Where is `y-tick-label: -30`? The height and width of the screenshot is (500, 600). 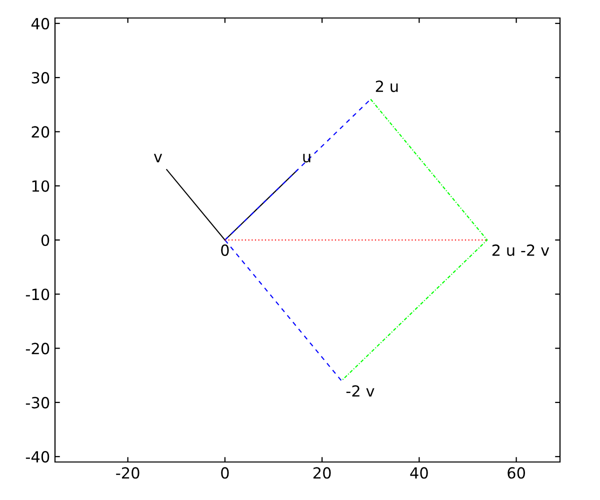 y-tick-label: -30 is located at coordinates (38, 402).